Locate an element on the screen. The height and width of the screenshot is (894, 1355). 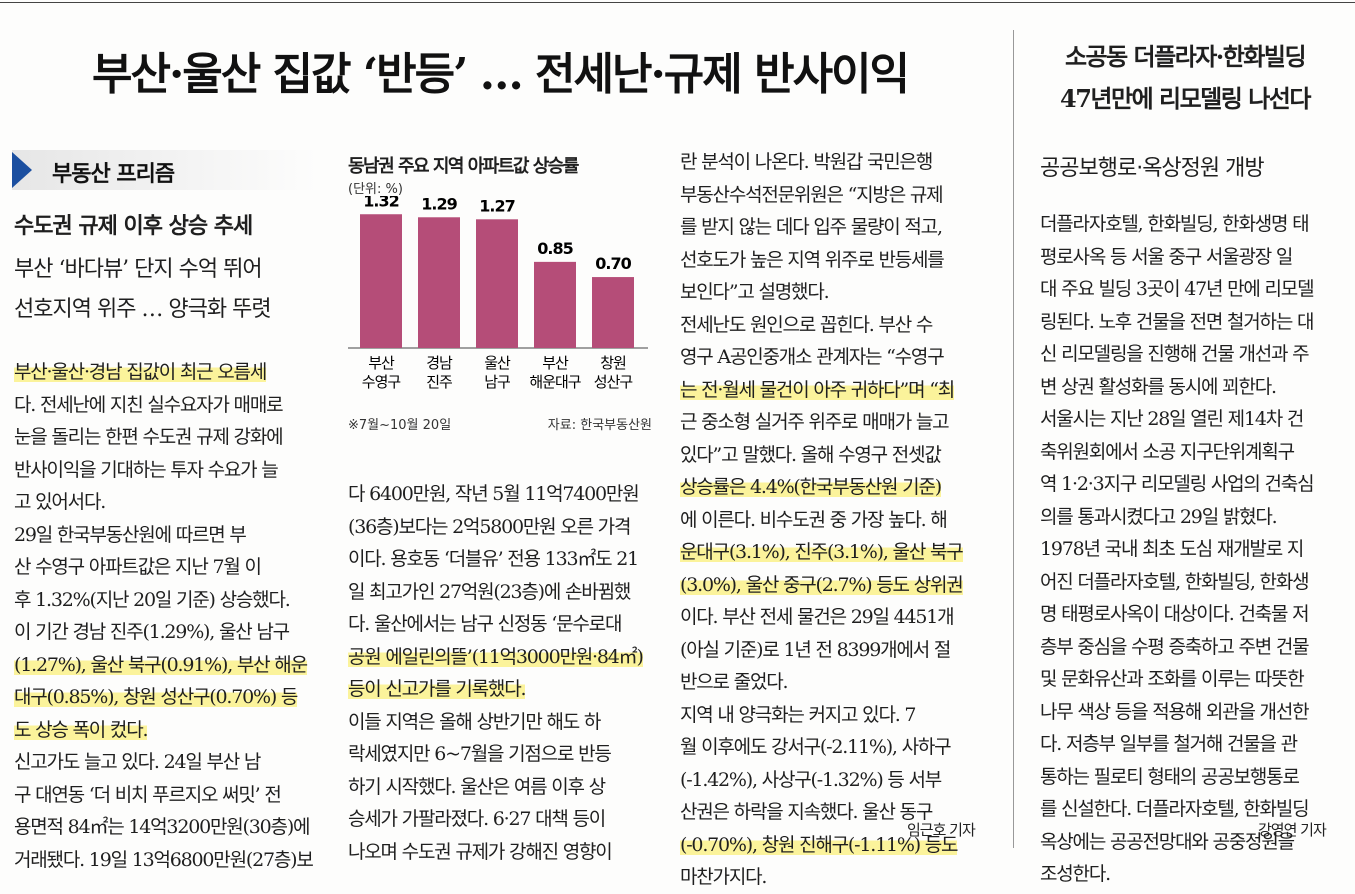
line-text: 29일 한국부동산원에 따르면 부 is located at coordinates (130, 534).